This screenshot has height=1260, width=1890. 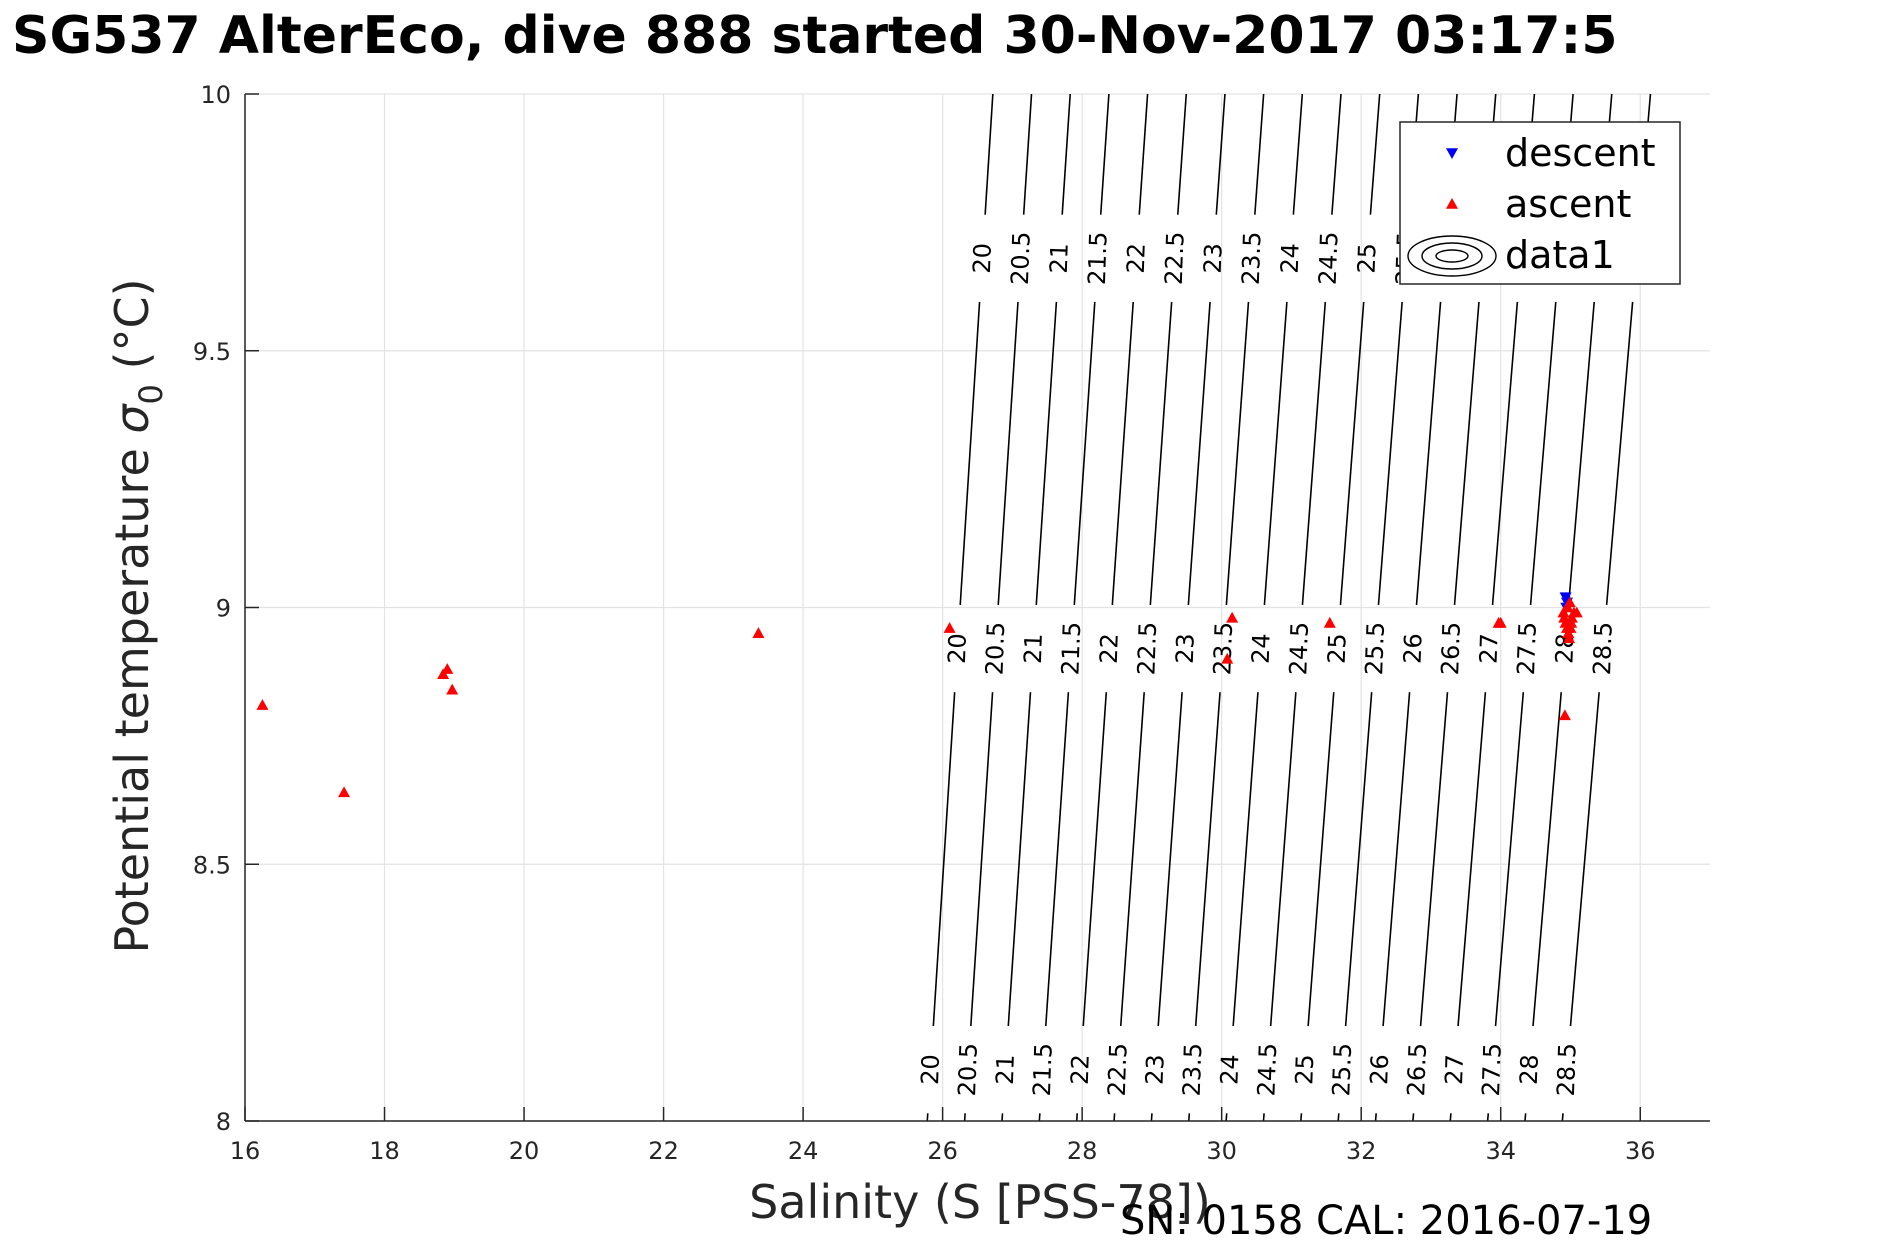 What do you see at coordinates (151, 394) in the screenshot?
I see `y-axis-label-subscript: 0` at bounding box center [151, 394].